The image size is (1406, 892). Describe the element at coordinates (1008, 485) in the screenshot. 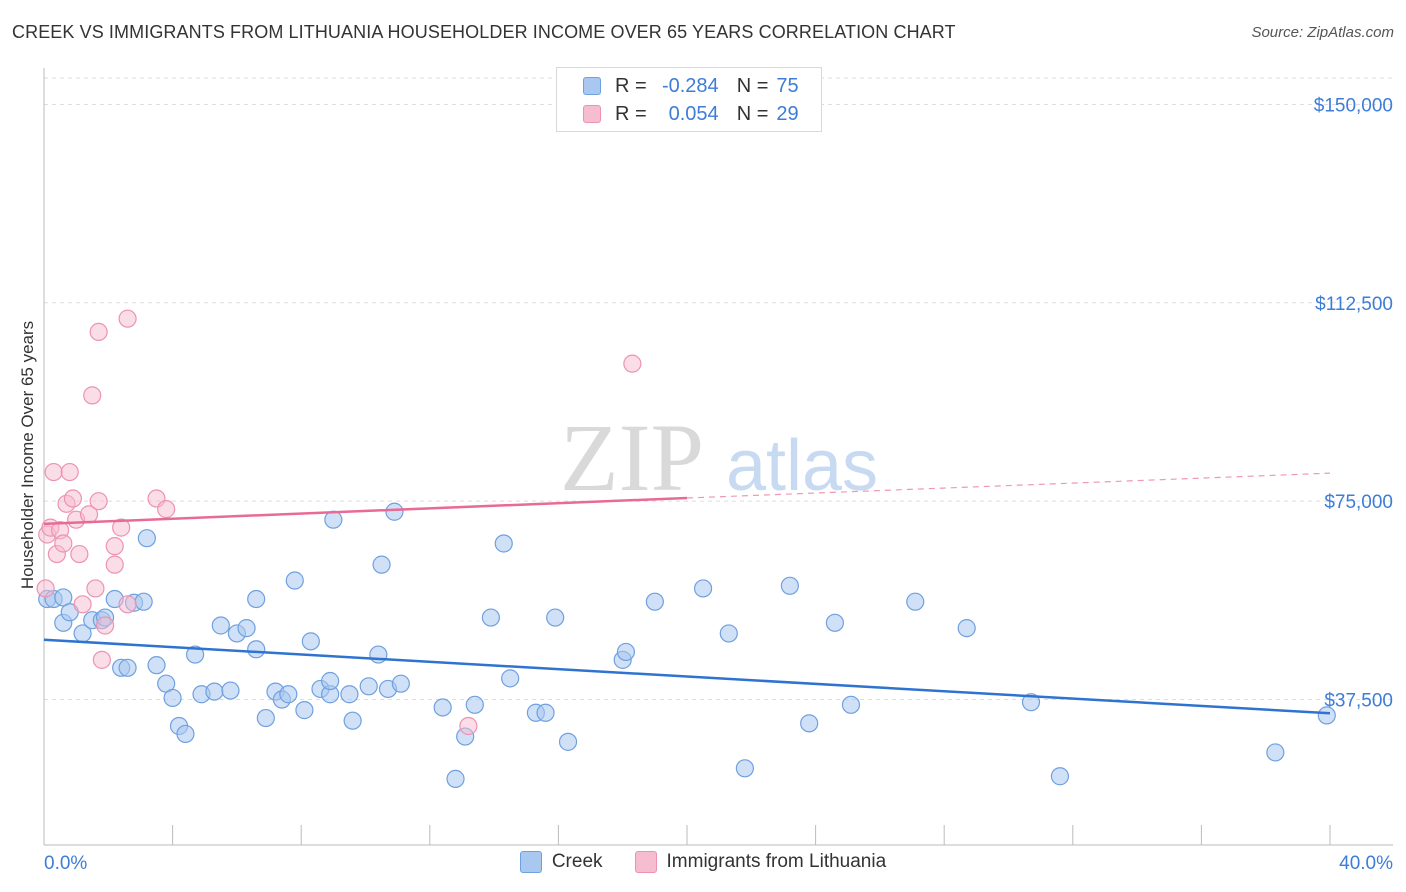

I see `lith-trend-extension` at that location.